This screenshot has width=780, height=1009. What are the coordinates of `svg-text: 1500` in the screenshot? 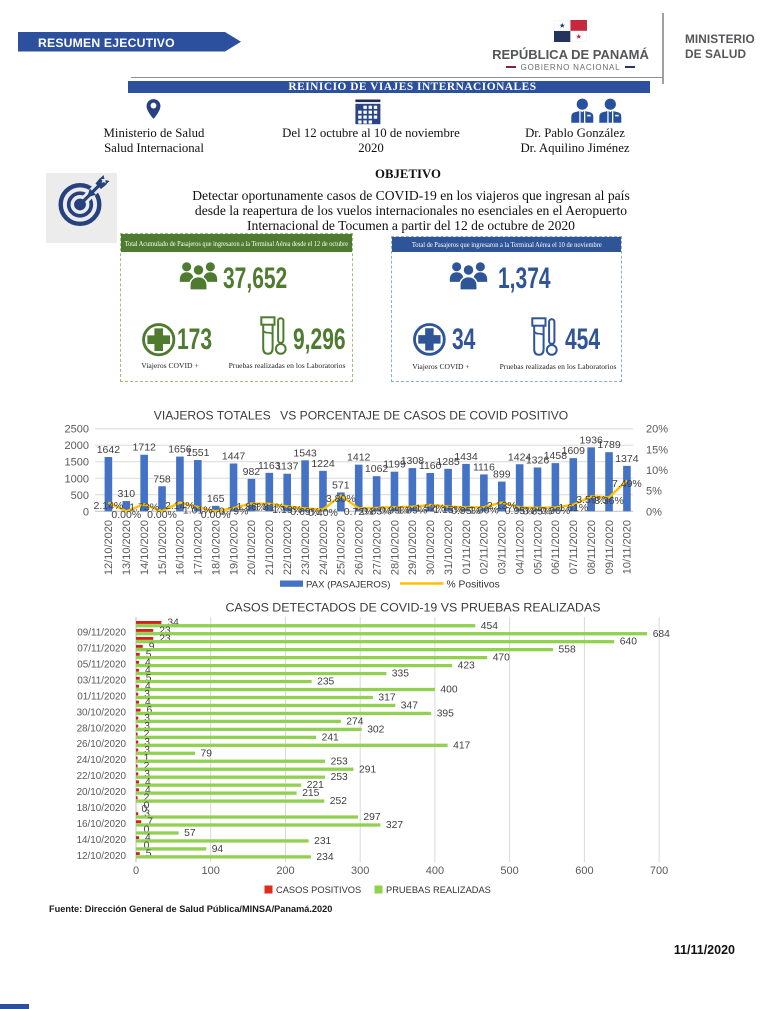 It's located at (77, 463).